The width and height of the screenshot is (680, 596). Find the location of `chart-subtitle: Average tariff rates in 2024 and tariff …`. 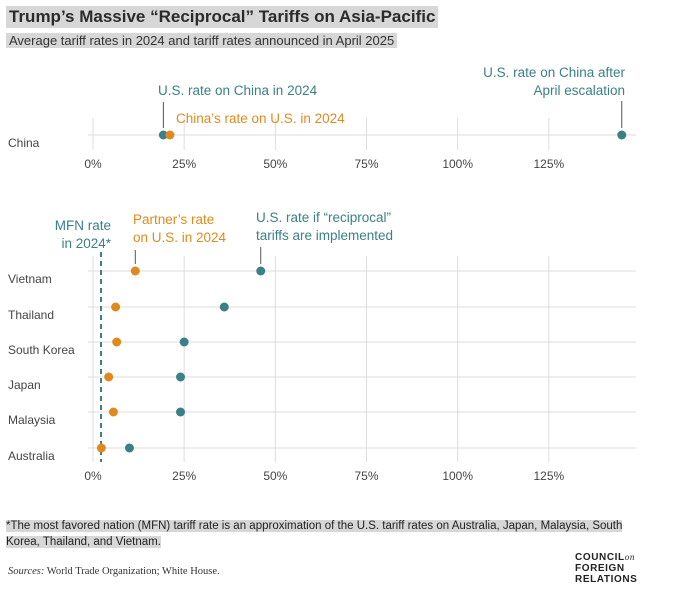

chart-subtitle: Average tariff rates in 2024 and tariff … is located at coordinates (202, 40).